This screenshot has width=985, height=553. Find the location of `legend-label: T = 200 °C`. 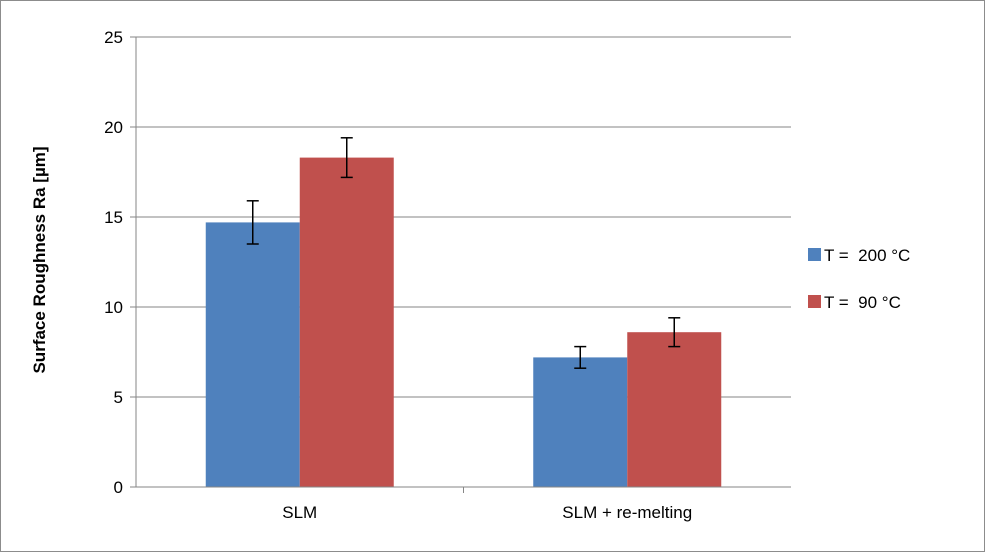

legend-label: T = 200 °C is located at coordinates (867, 255).